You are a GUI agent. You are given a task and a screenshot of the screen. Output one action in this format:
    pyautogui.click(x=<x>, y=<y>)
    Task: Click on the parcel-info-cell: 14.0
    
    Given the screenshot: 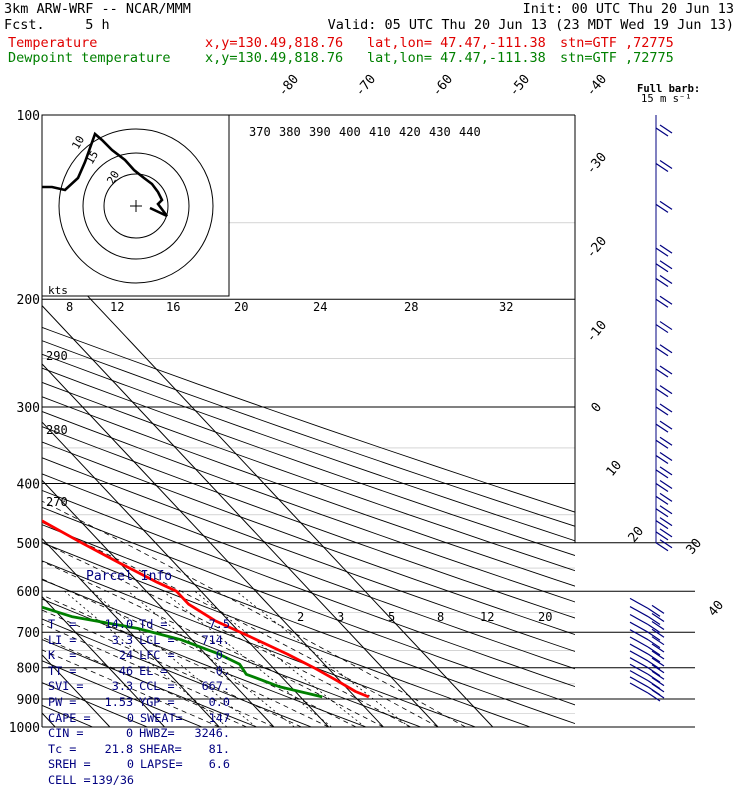 What is the action you would take?
    pyautogui.click(x=111, y=625)
    